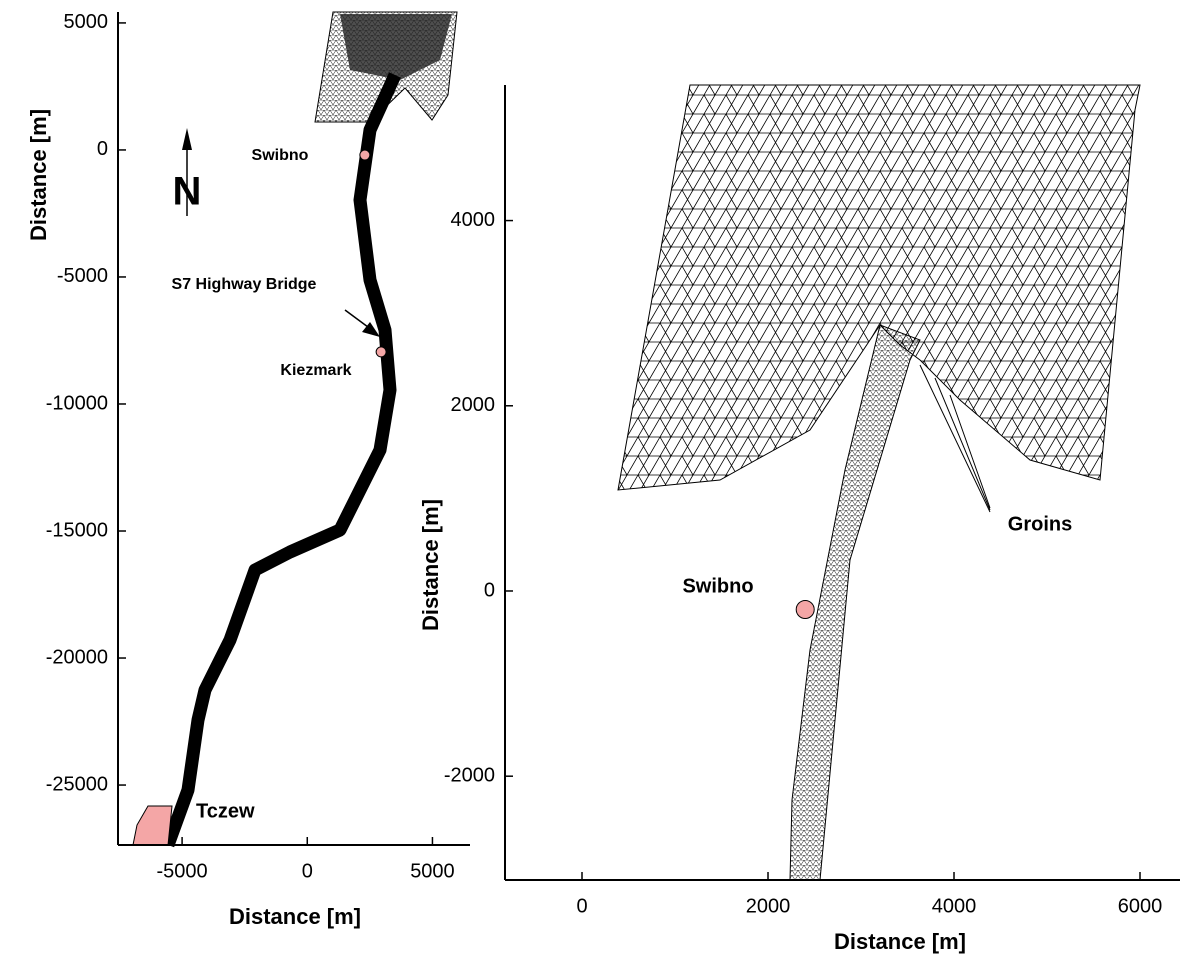 This screenshot has height=965, width=1185. What do you see at coordinates (473, 405) in the screenshot?
I see `y-tick-label: 2000` at bounding box center [473, 405].